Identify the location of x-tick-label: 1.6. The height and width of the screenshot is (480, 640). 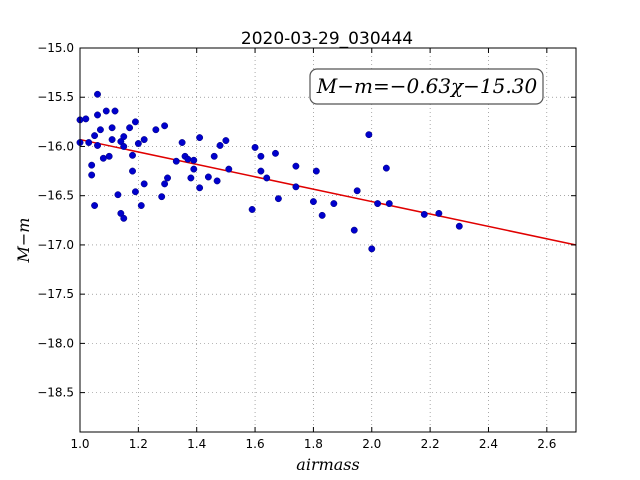
(255, 444).